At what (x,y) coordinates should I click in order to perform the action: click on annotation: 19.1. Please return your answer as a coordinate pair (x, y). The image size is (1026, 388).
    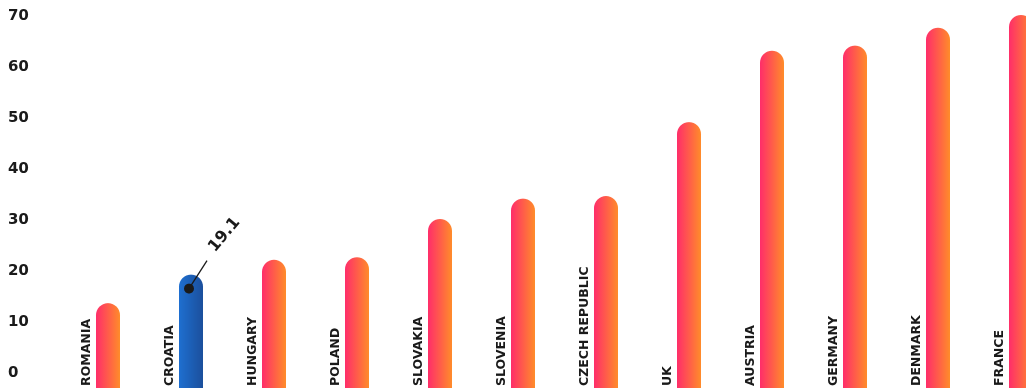
    Looking at the image, I should click on (213, 253).